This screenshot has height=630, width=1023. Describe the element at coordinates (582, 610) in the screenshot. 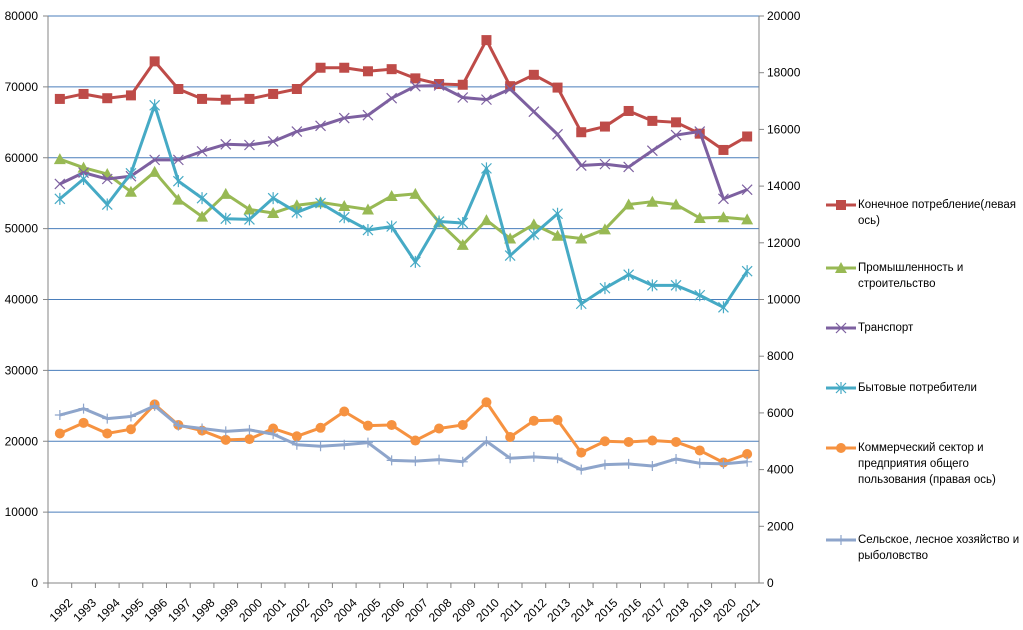

I see `x-tick-label: 2014` at that location.